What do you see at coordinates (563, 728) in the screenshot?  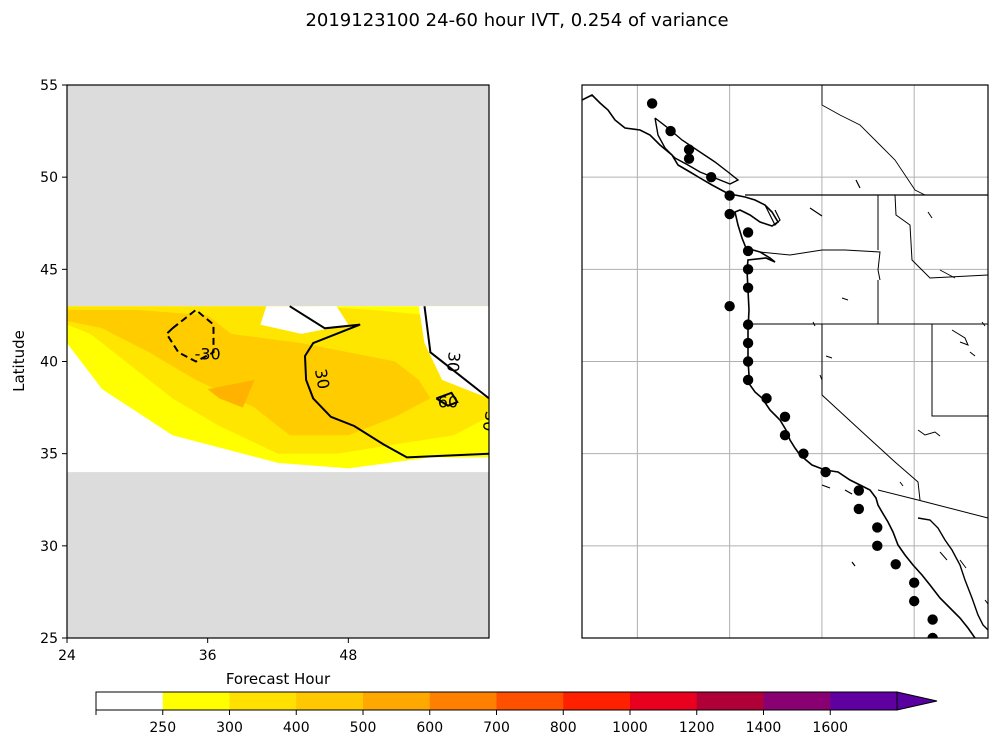 I see `colorbar-tick-label: 800` at bounding box center [563, 728].